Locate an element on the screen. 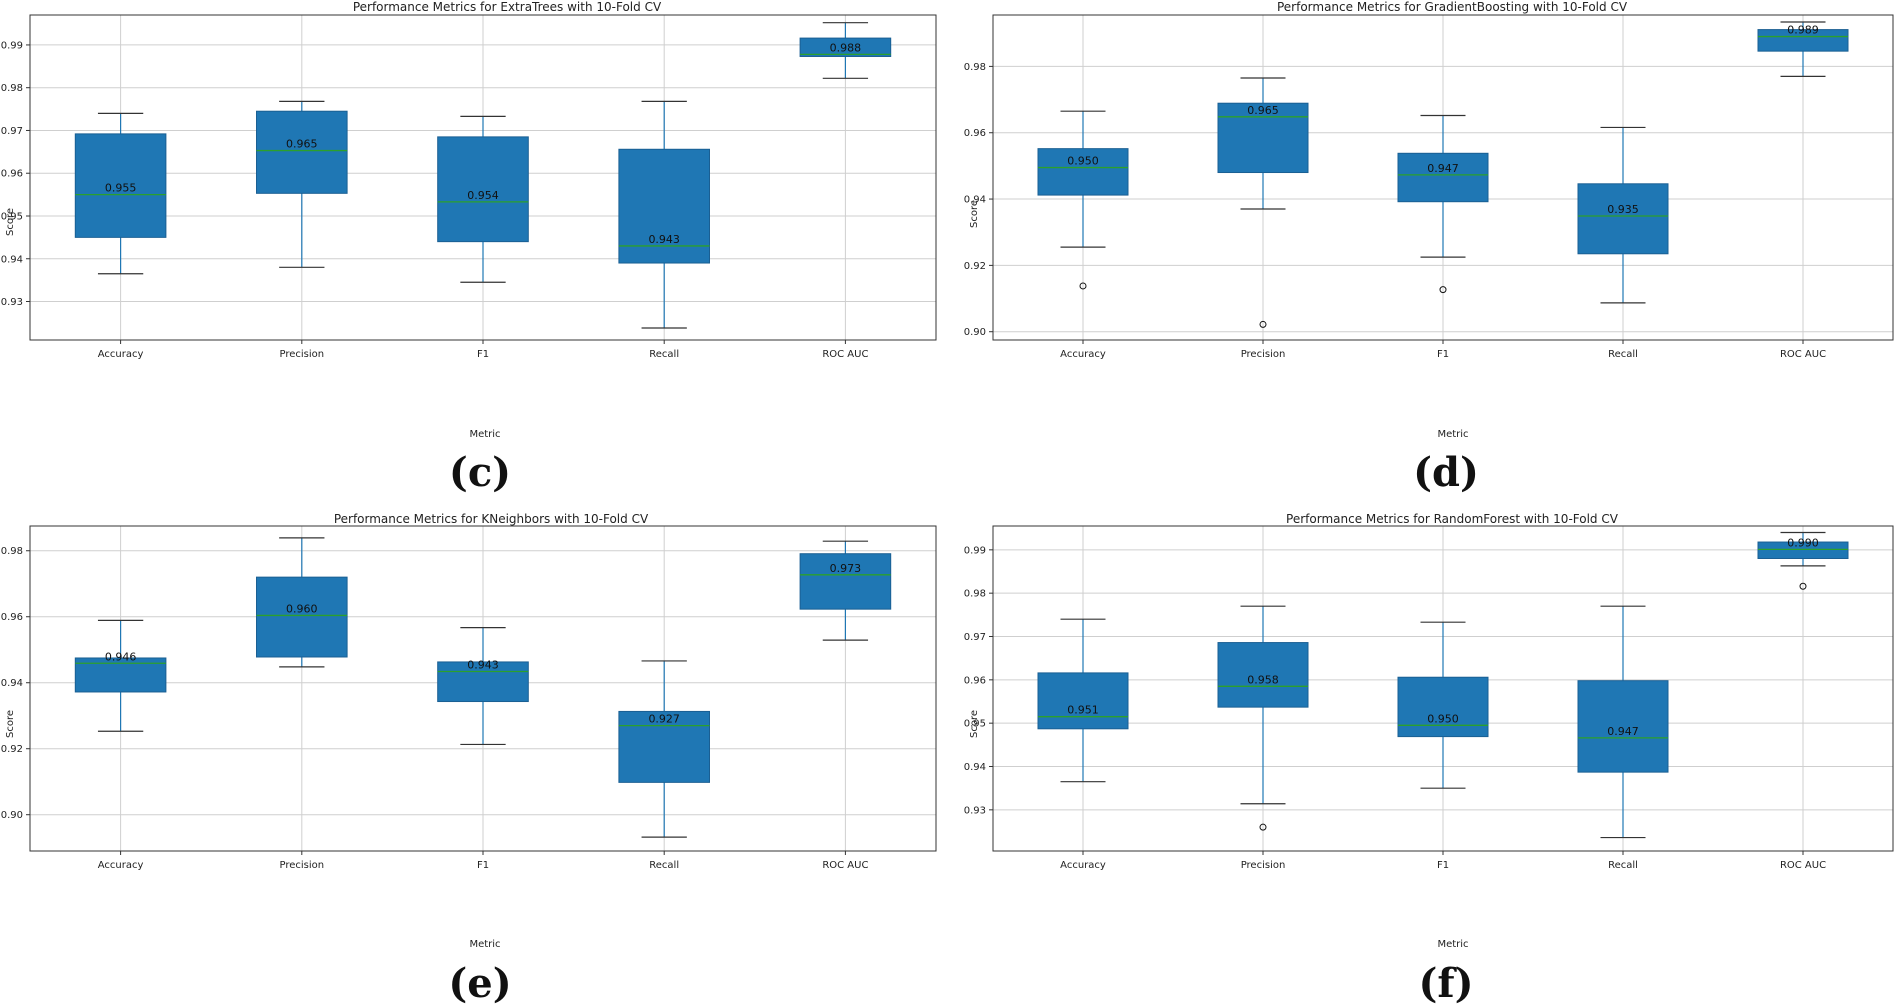  mean-label: 0.990 is located at coordinates (1803, 542).